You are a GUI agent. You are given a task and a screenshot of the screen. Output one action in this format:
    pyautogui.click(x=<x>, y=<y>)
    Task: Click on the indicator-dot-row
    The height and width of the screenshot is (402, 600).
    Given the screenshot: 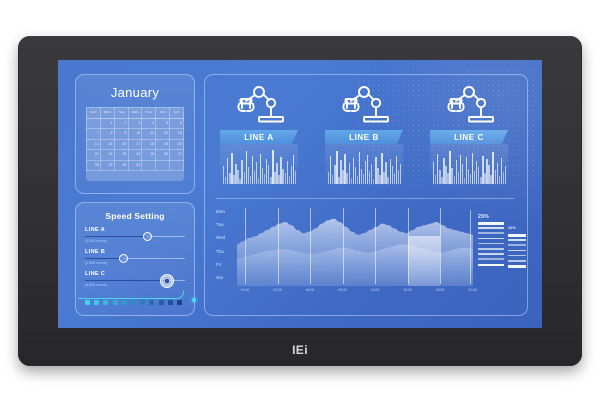 What is the action you would take?
    pyautogui.click(x=135, y=303)
    